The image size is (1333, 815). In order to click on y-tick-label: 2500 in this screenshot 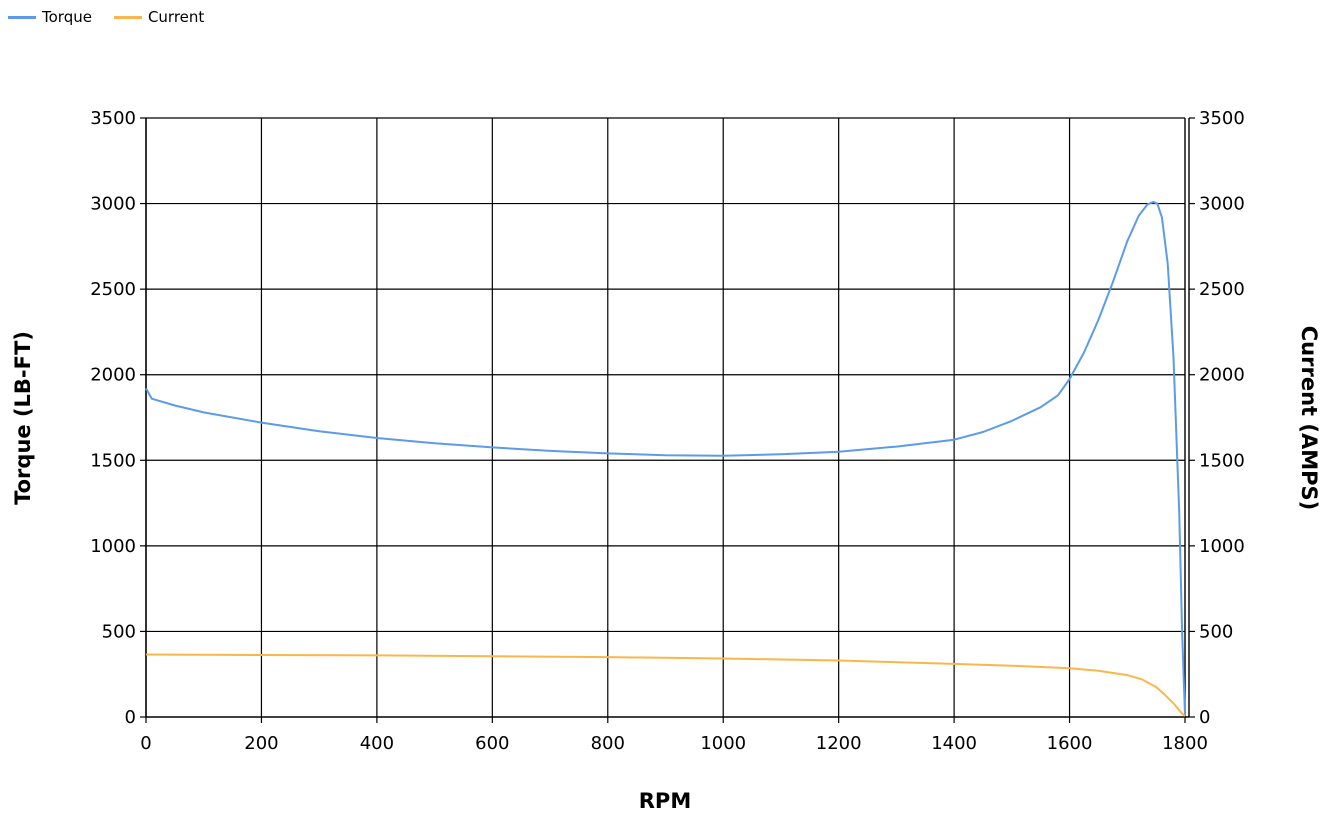, I will do `click(113, 289)`.